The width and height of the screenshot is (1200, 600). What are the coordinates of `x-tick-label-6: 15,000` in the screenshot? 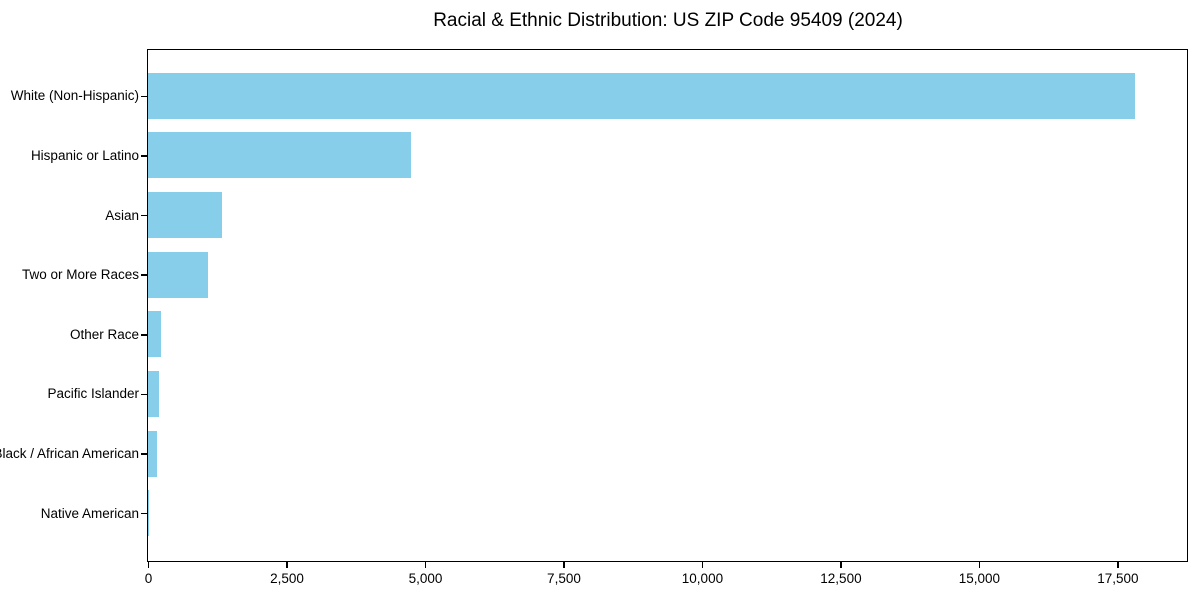 It's located at (979, 578).